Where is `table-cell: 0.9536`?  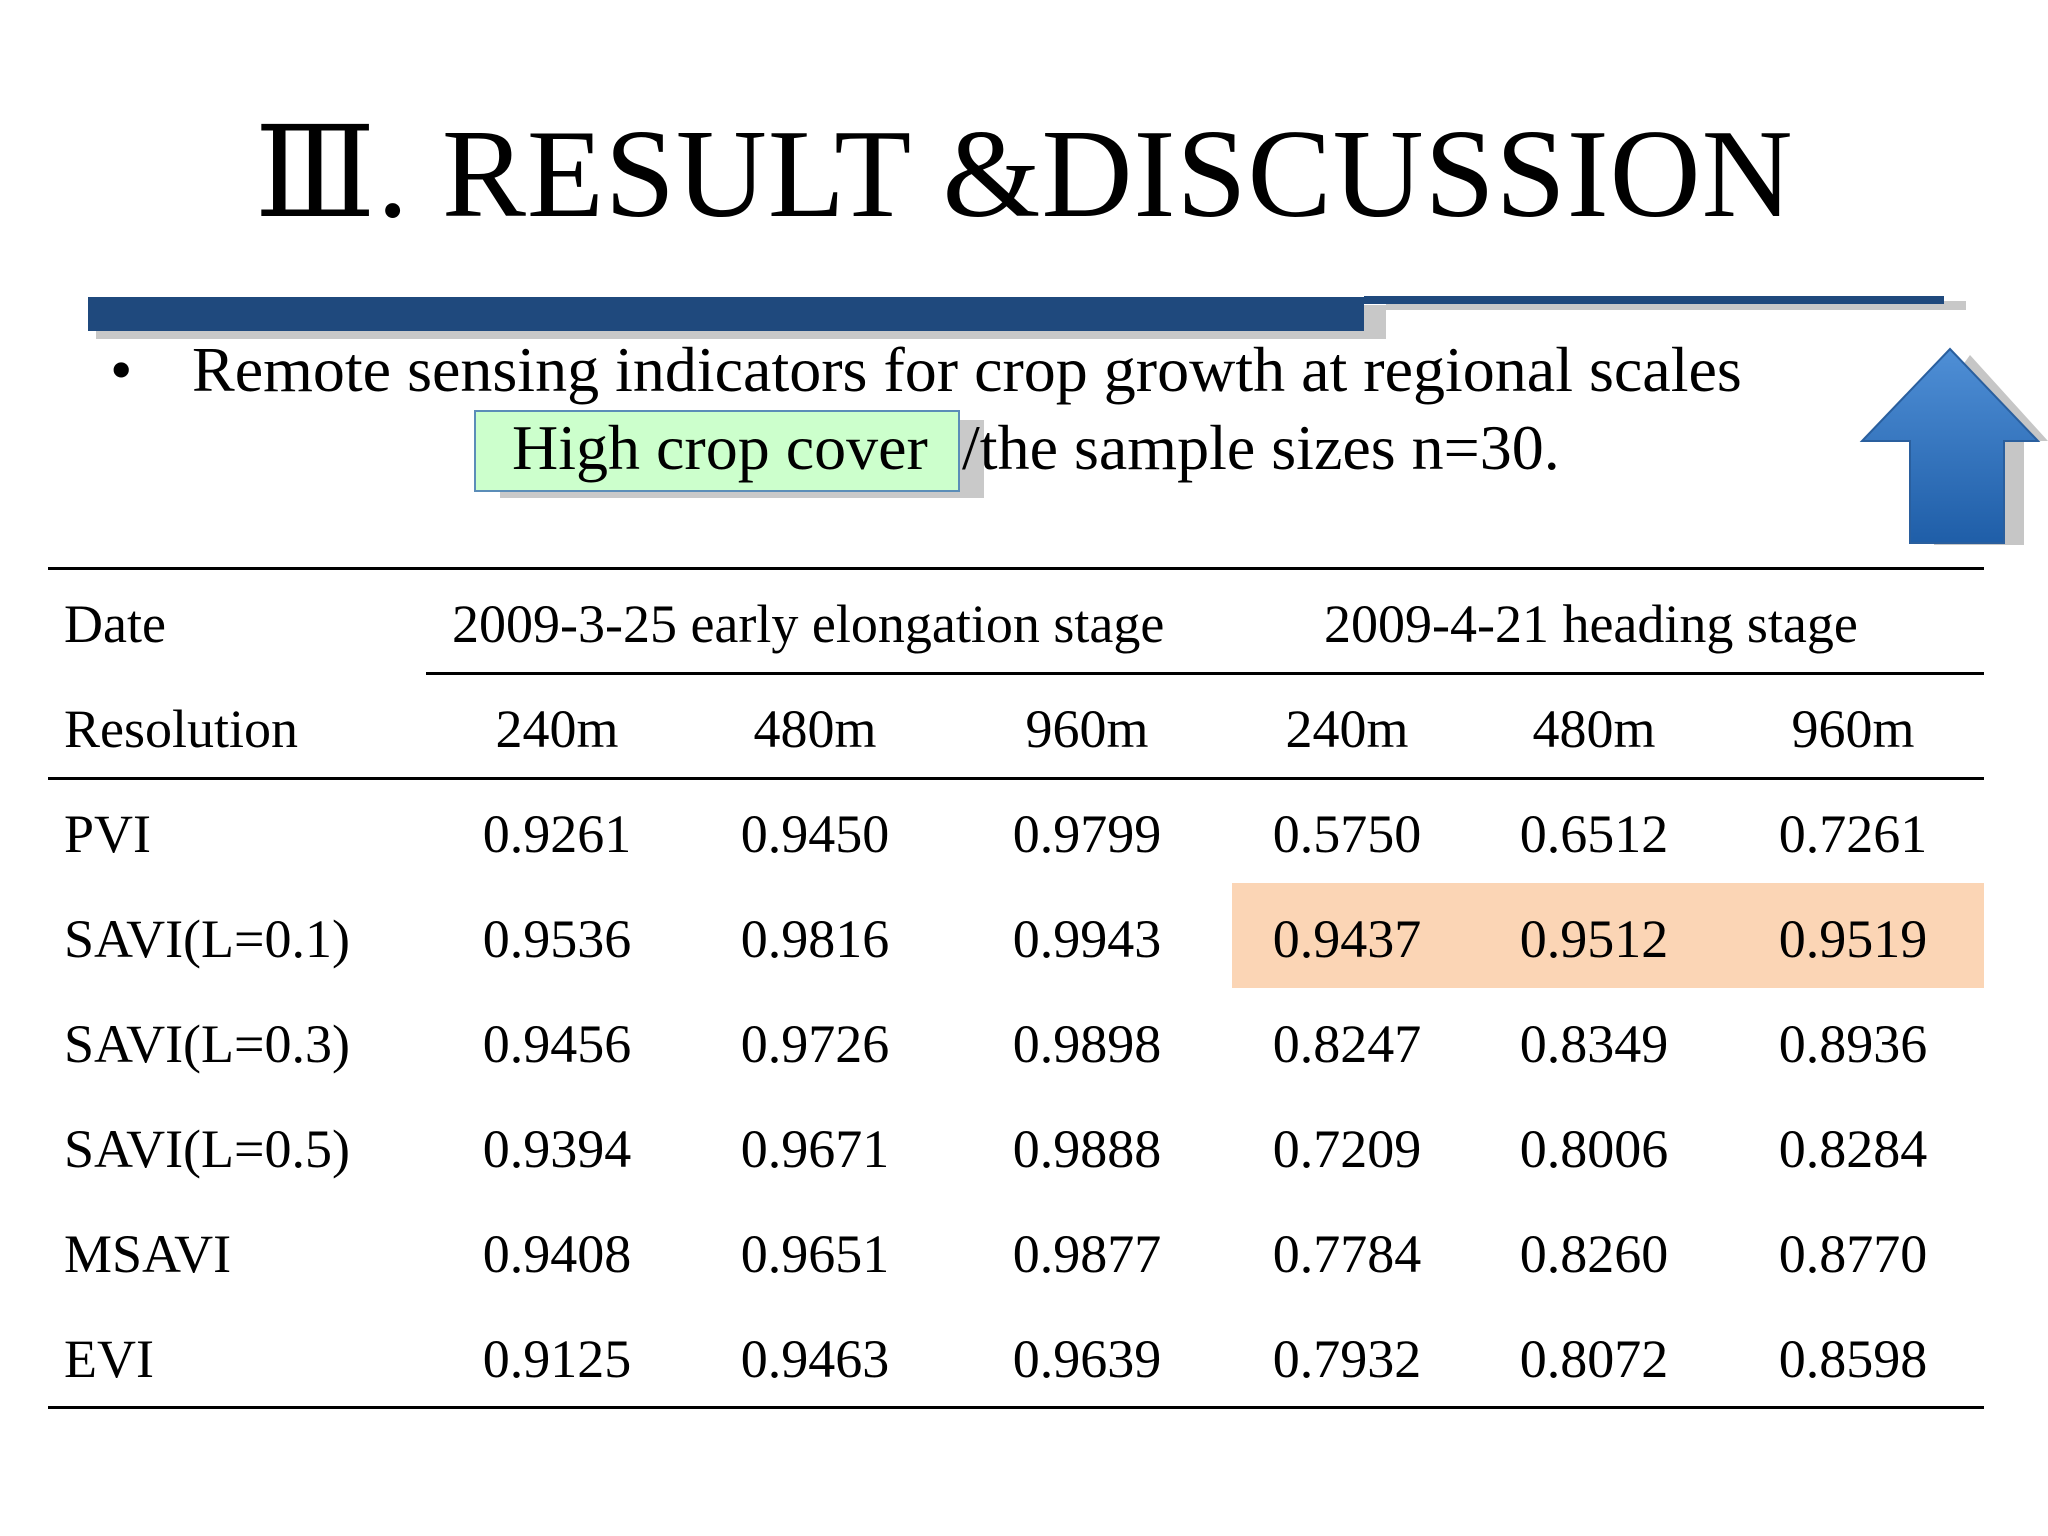
table-cell: 0.9536 is located at coordinates (557, 939).